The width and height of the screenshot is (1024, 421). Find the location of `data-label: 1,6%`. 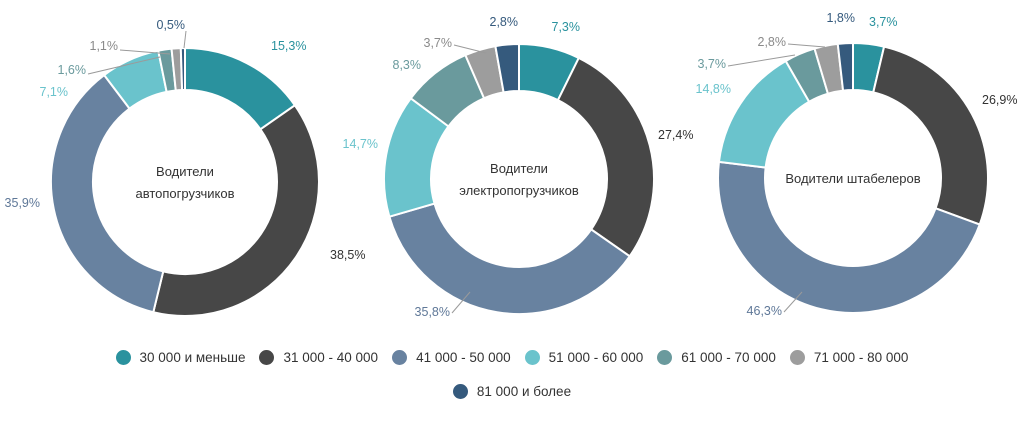

data-label: 1,6% is located at coordinates (72, 70).